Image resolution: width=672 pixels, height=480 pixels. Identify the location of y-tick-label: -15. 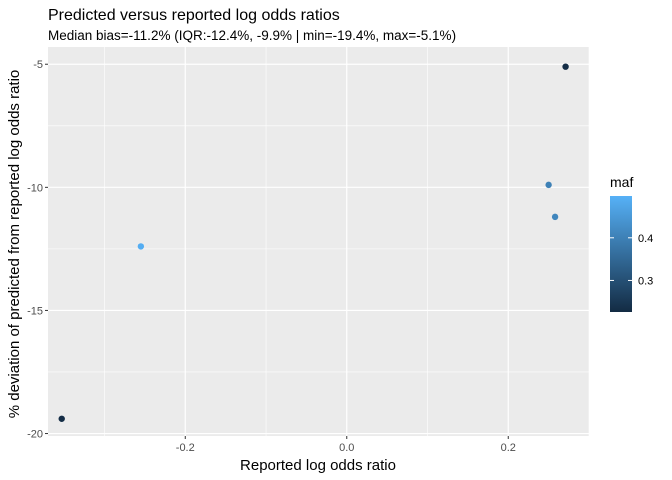
(35, 311).